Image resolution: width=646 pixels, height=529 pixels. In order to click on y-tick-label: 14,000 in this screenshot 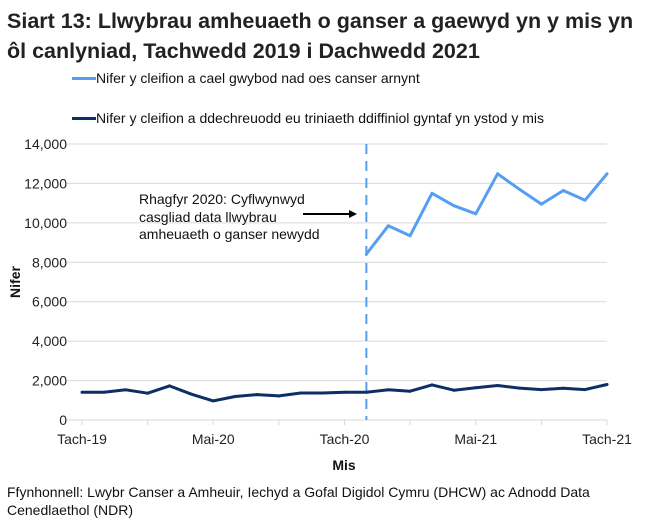, I will do `click(45, 144)`.